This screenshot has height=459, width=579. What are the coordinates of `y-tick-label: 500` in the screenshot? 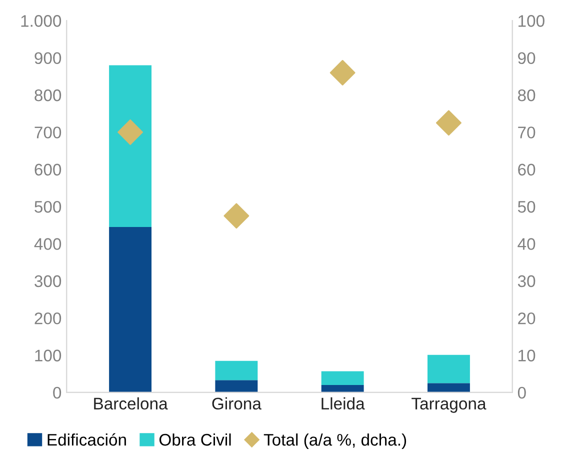 It's located at (48, 206).